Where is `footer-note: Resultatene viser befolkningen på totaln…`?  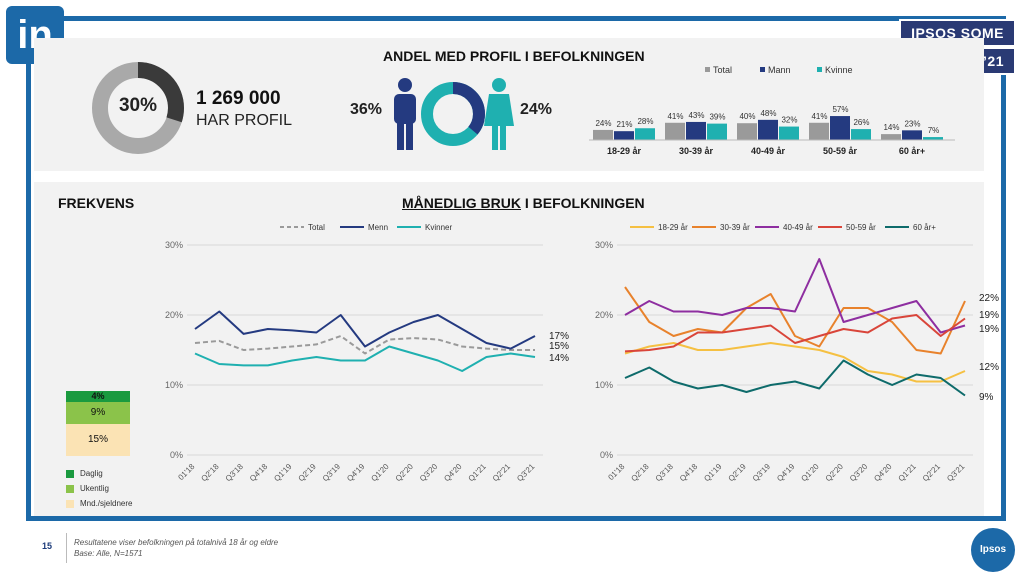 footer-note: Resultatene viser befolkningen på totaln… is located at coordinates (176, 548).